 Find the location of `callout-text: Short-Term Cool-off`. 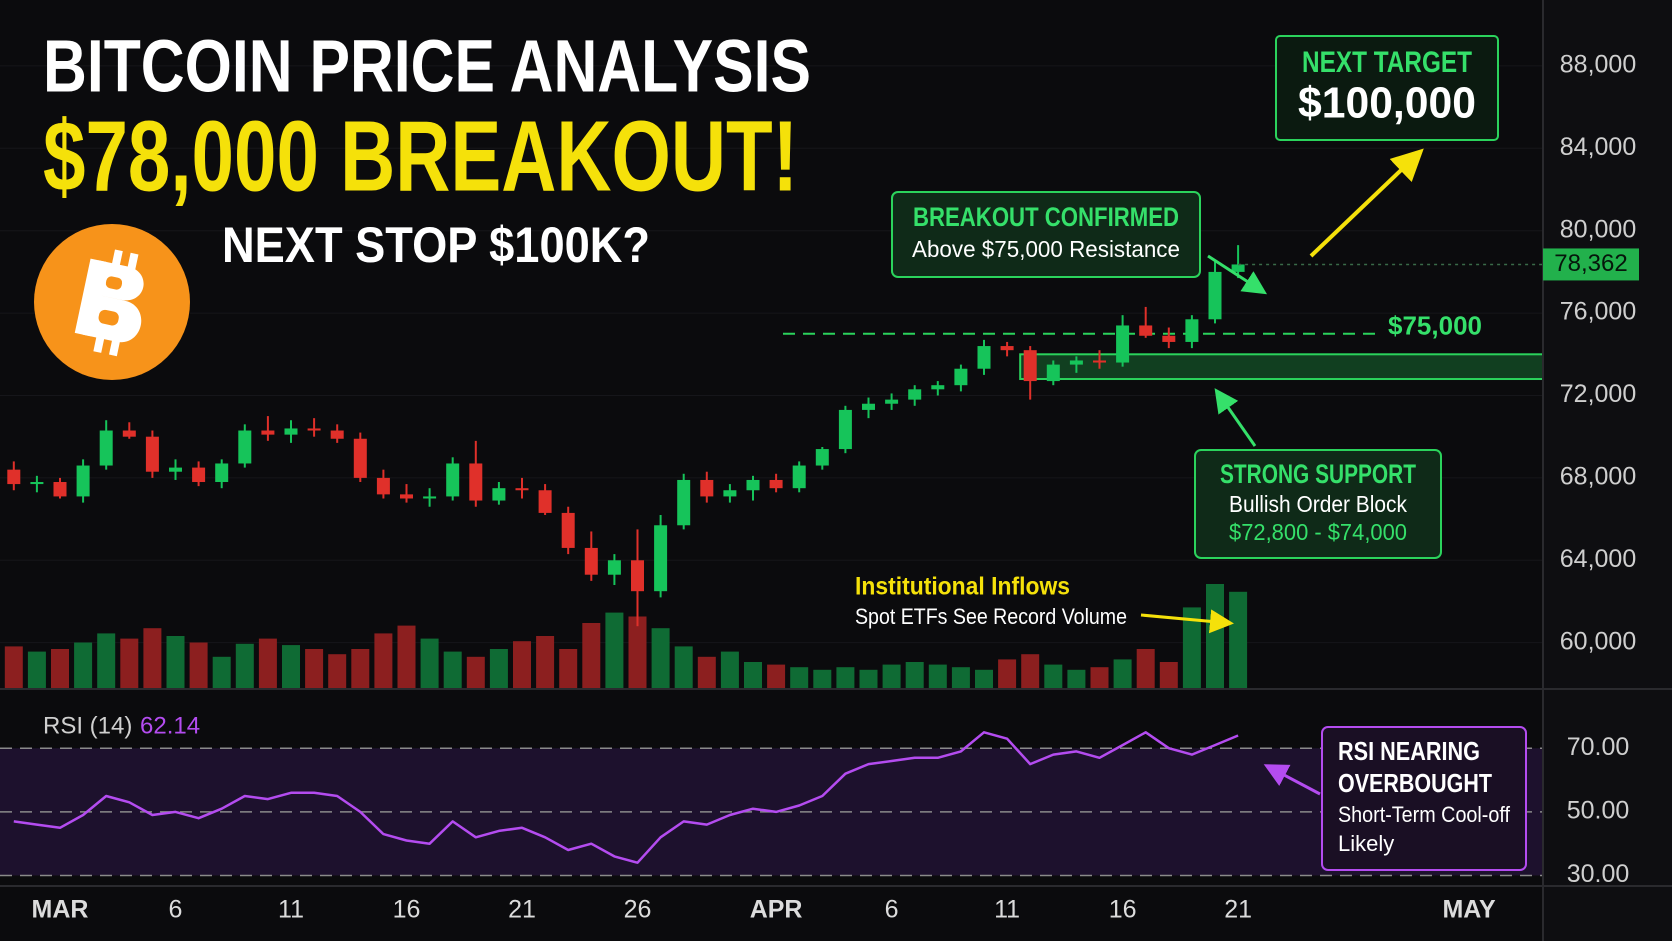

callout-text: Short-Term Cool-off is located at coordinates (1424, 814).